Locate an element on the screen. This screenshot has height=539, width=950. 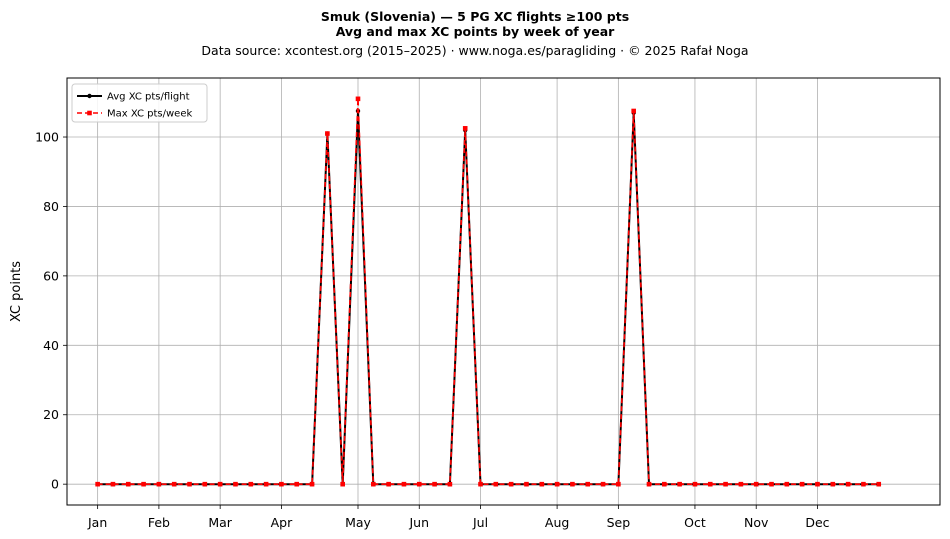
x-tick-label-sep: Sep is located at coordinates (619, 522).